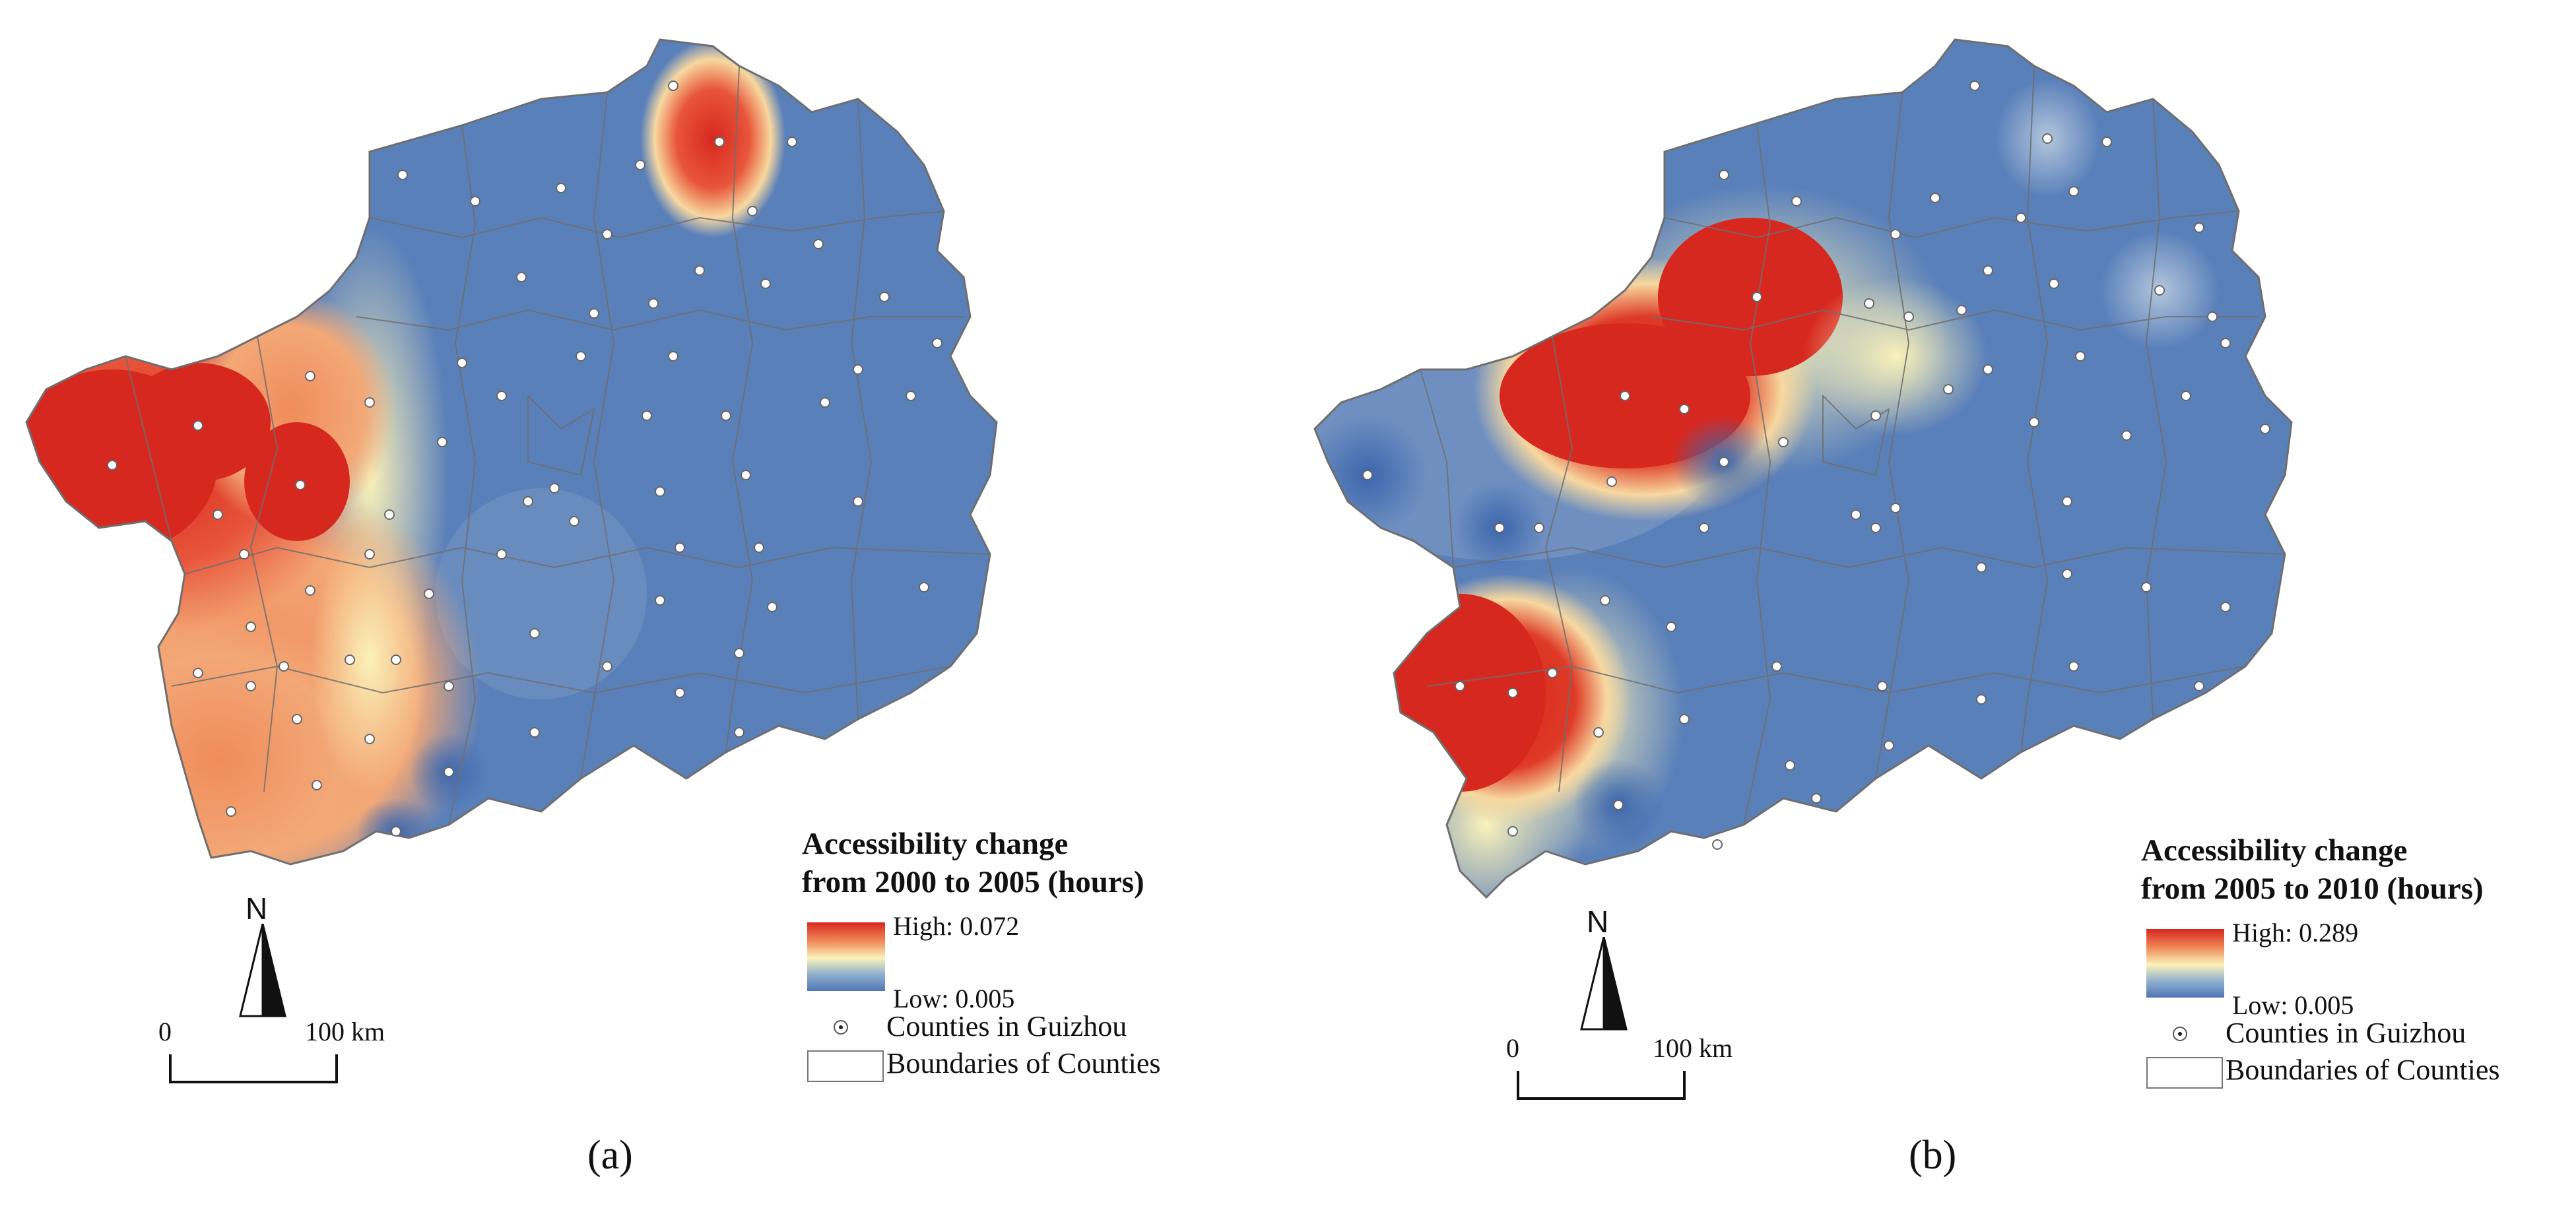 The image size is (2576, 1214). Describe the element at coordinates (1693, 1048) in the screenshot. I see `scale-end-b: 100 km` at that location.